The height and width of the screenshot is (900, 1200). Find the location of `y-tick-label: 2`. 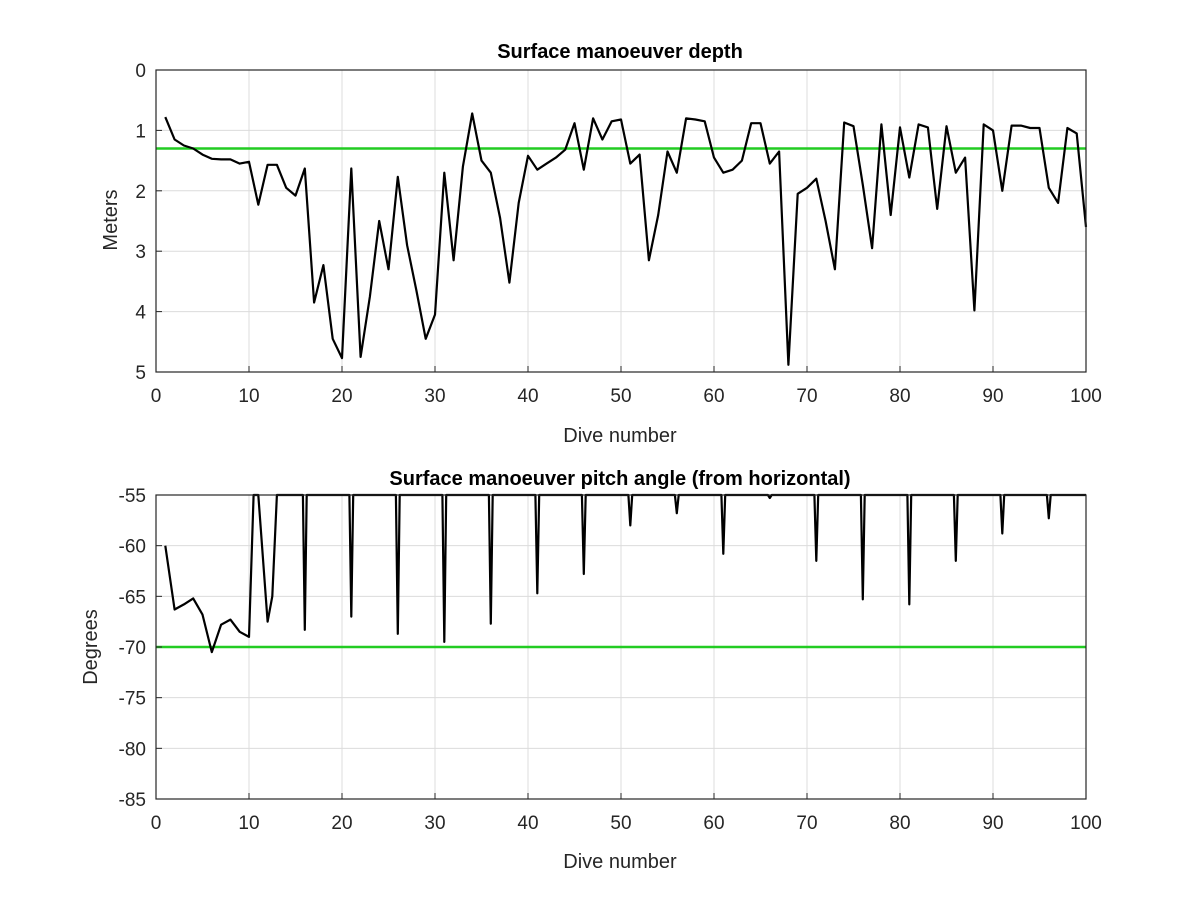

y-tick-label: 2 is located at coordinates (140, 192).